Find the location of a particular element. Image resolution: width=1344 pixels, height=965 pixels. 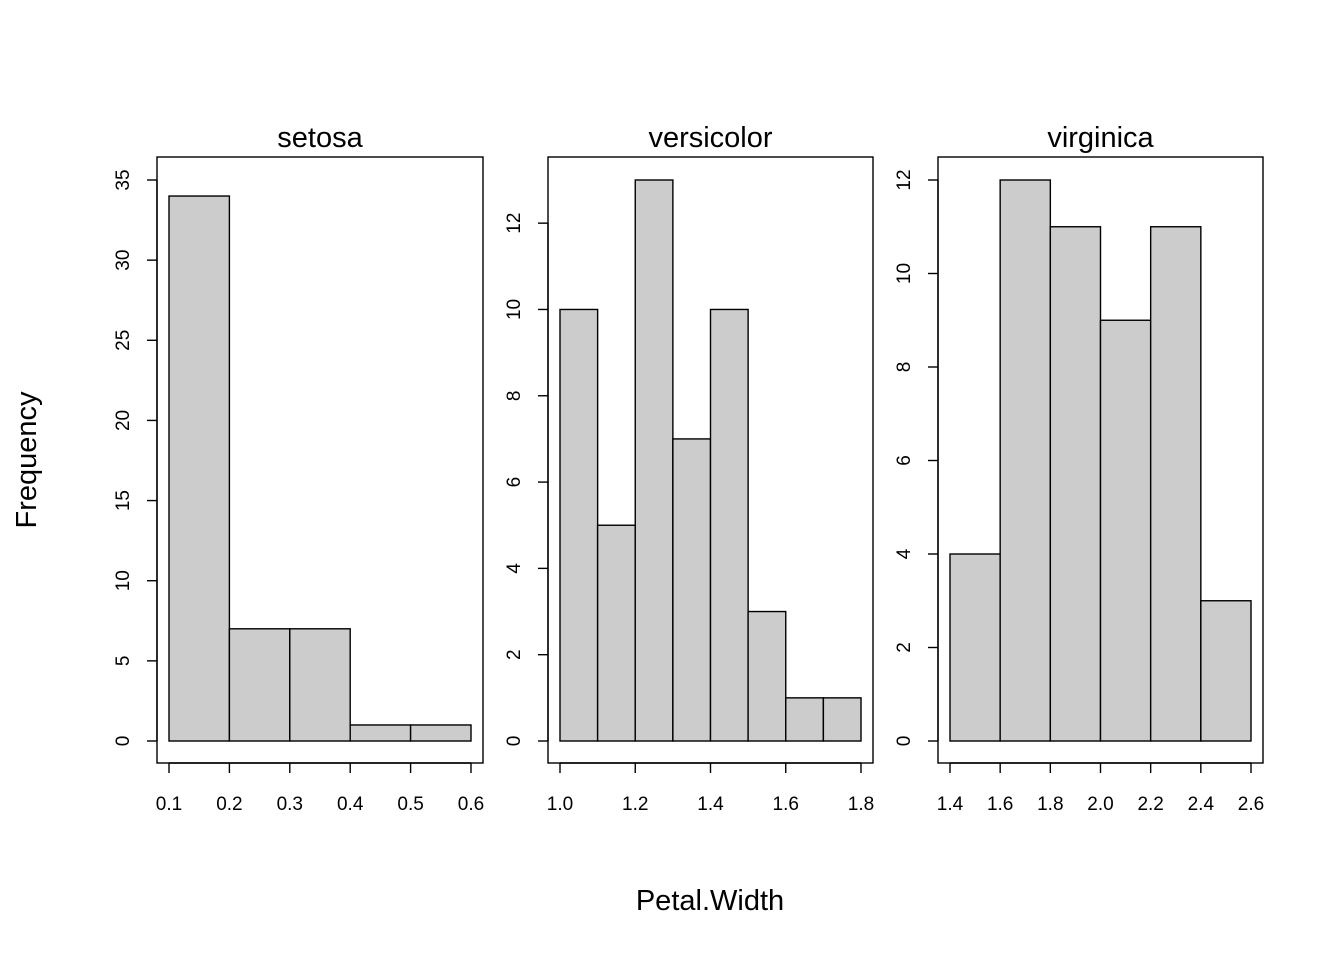

panel-title: setosa is located at coordinates (320, 138).